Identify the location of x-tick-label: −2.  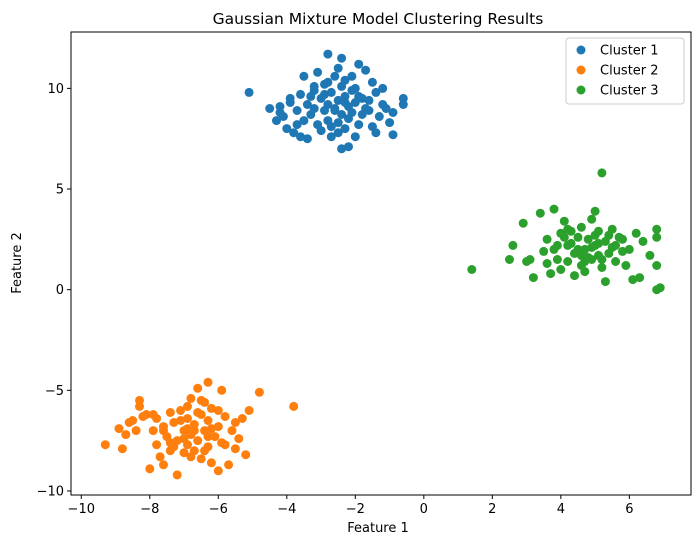
(355, 509).